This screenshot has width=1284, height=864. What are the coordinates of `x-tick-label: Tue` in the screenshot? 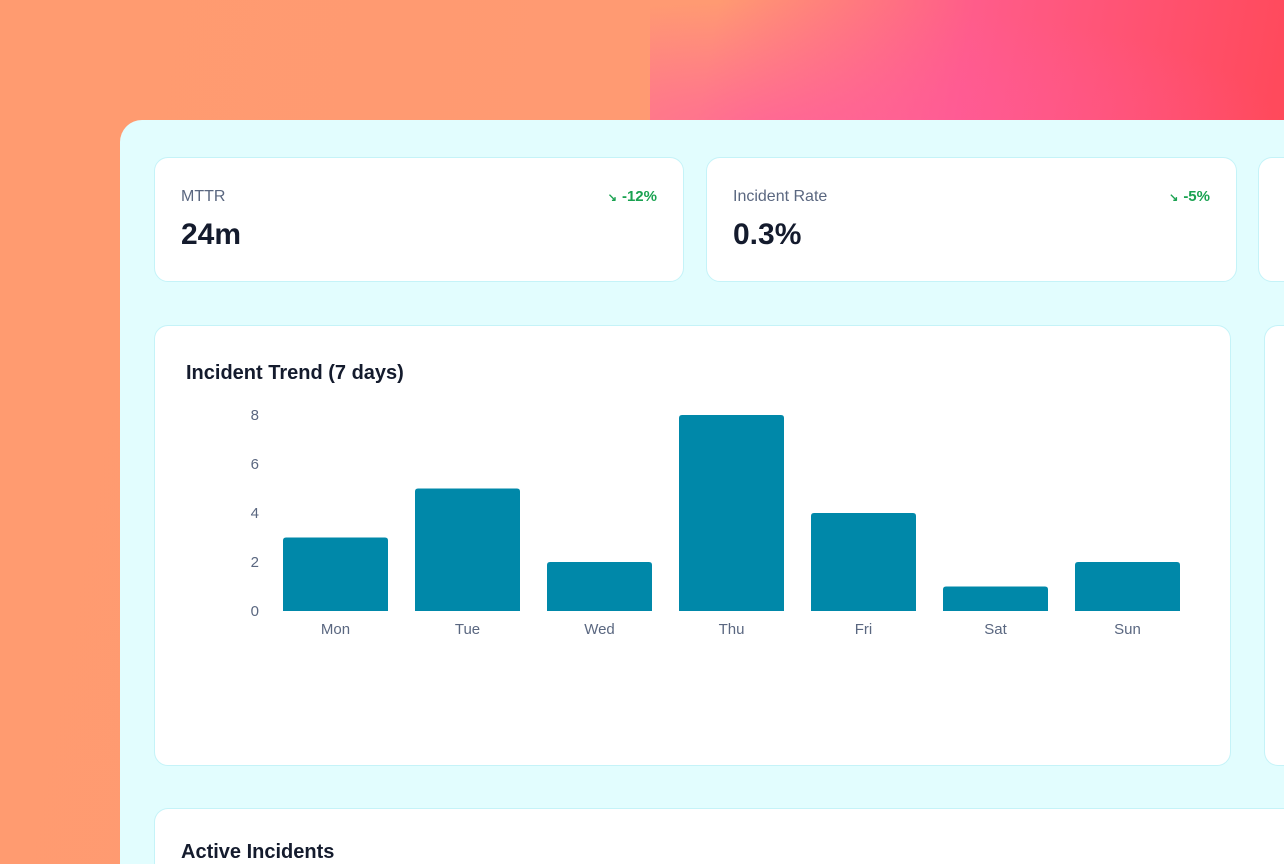 It's located at (467, 629).